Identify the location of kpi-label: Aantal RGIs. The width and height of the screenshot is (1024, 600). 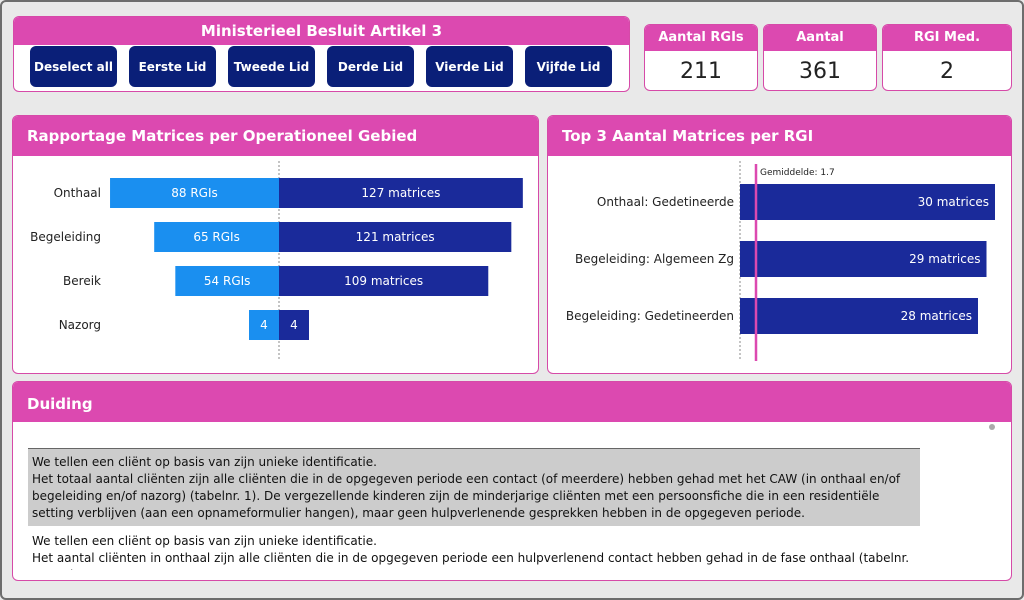
(701, 38).